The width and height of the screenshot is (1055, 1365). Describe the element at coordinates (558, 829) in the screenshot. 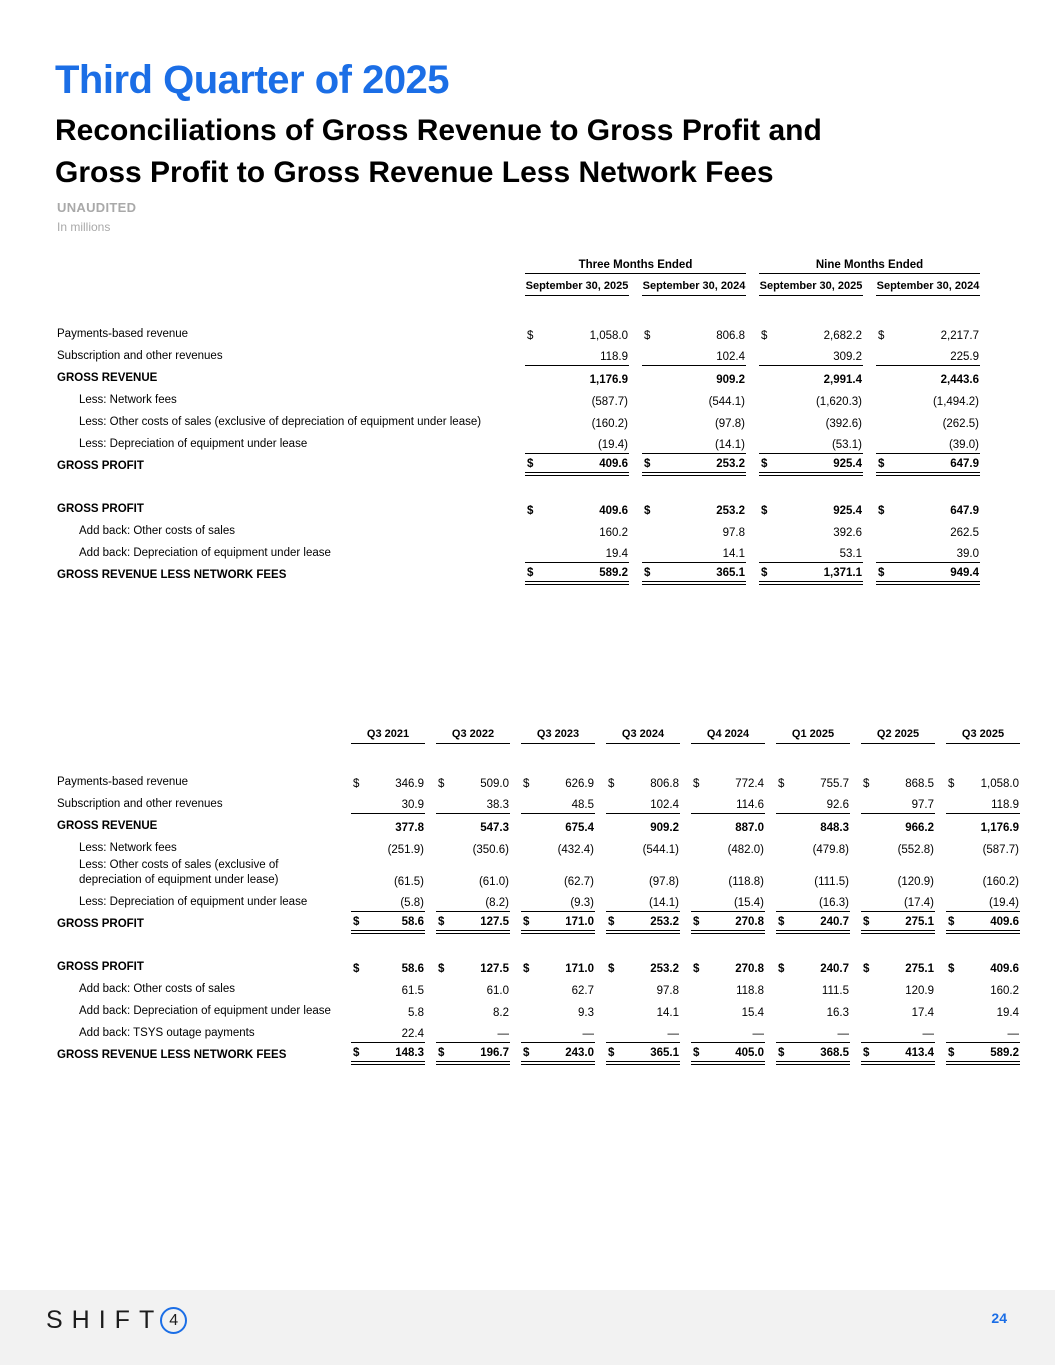

I see `value-cell: 675.4` at that location.